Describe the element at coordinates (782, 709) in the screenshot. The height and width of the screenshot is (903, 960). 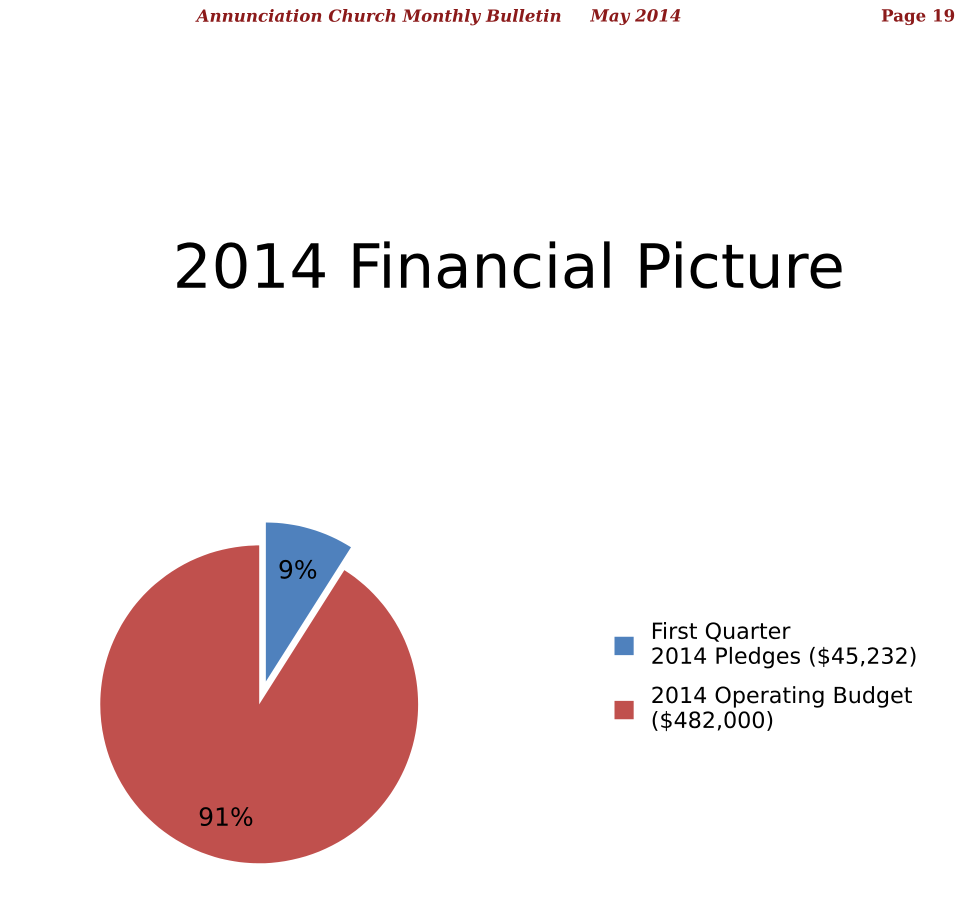
I see `legend-label: 2014 Operating Budget ($482,000)` at that location.